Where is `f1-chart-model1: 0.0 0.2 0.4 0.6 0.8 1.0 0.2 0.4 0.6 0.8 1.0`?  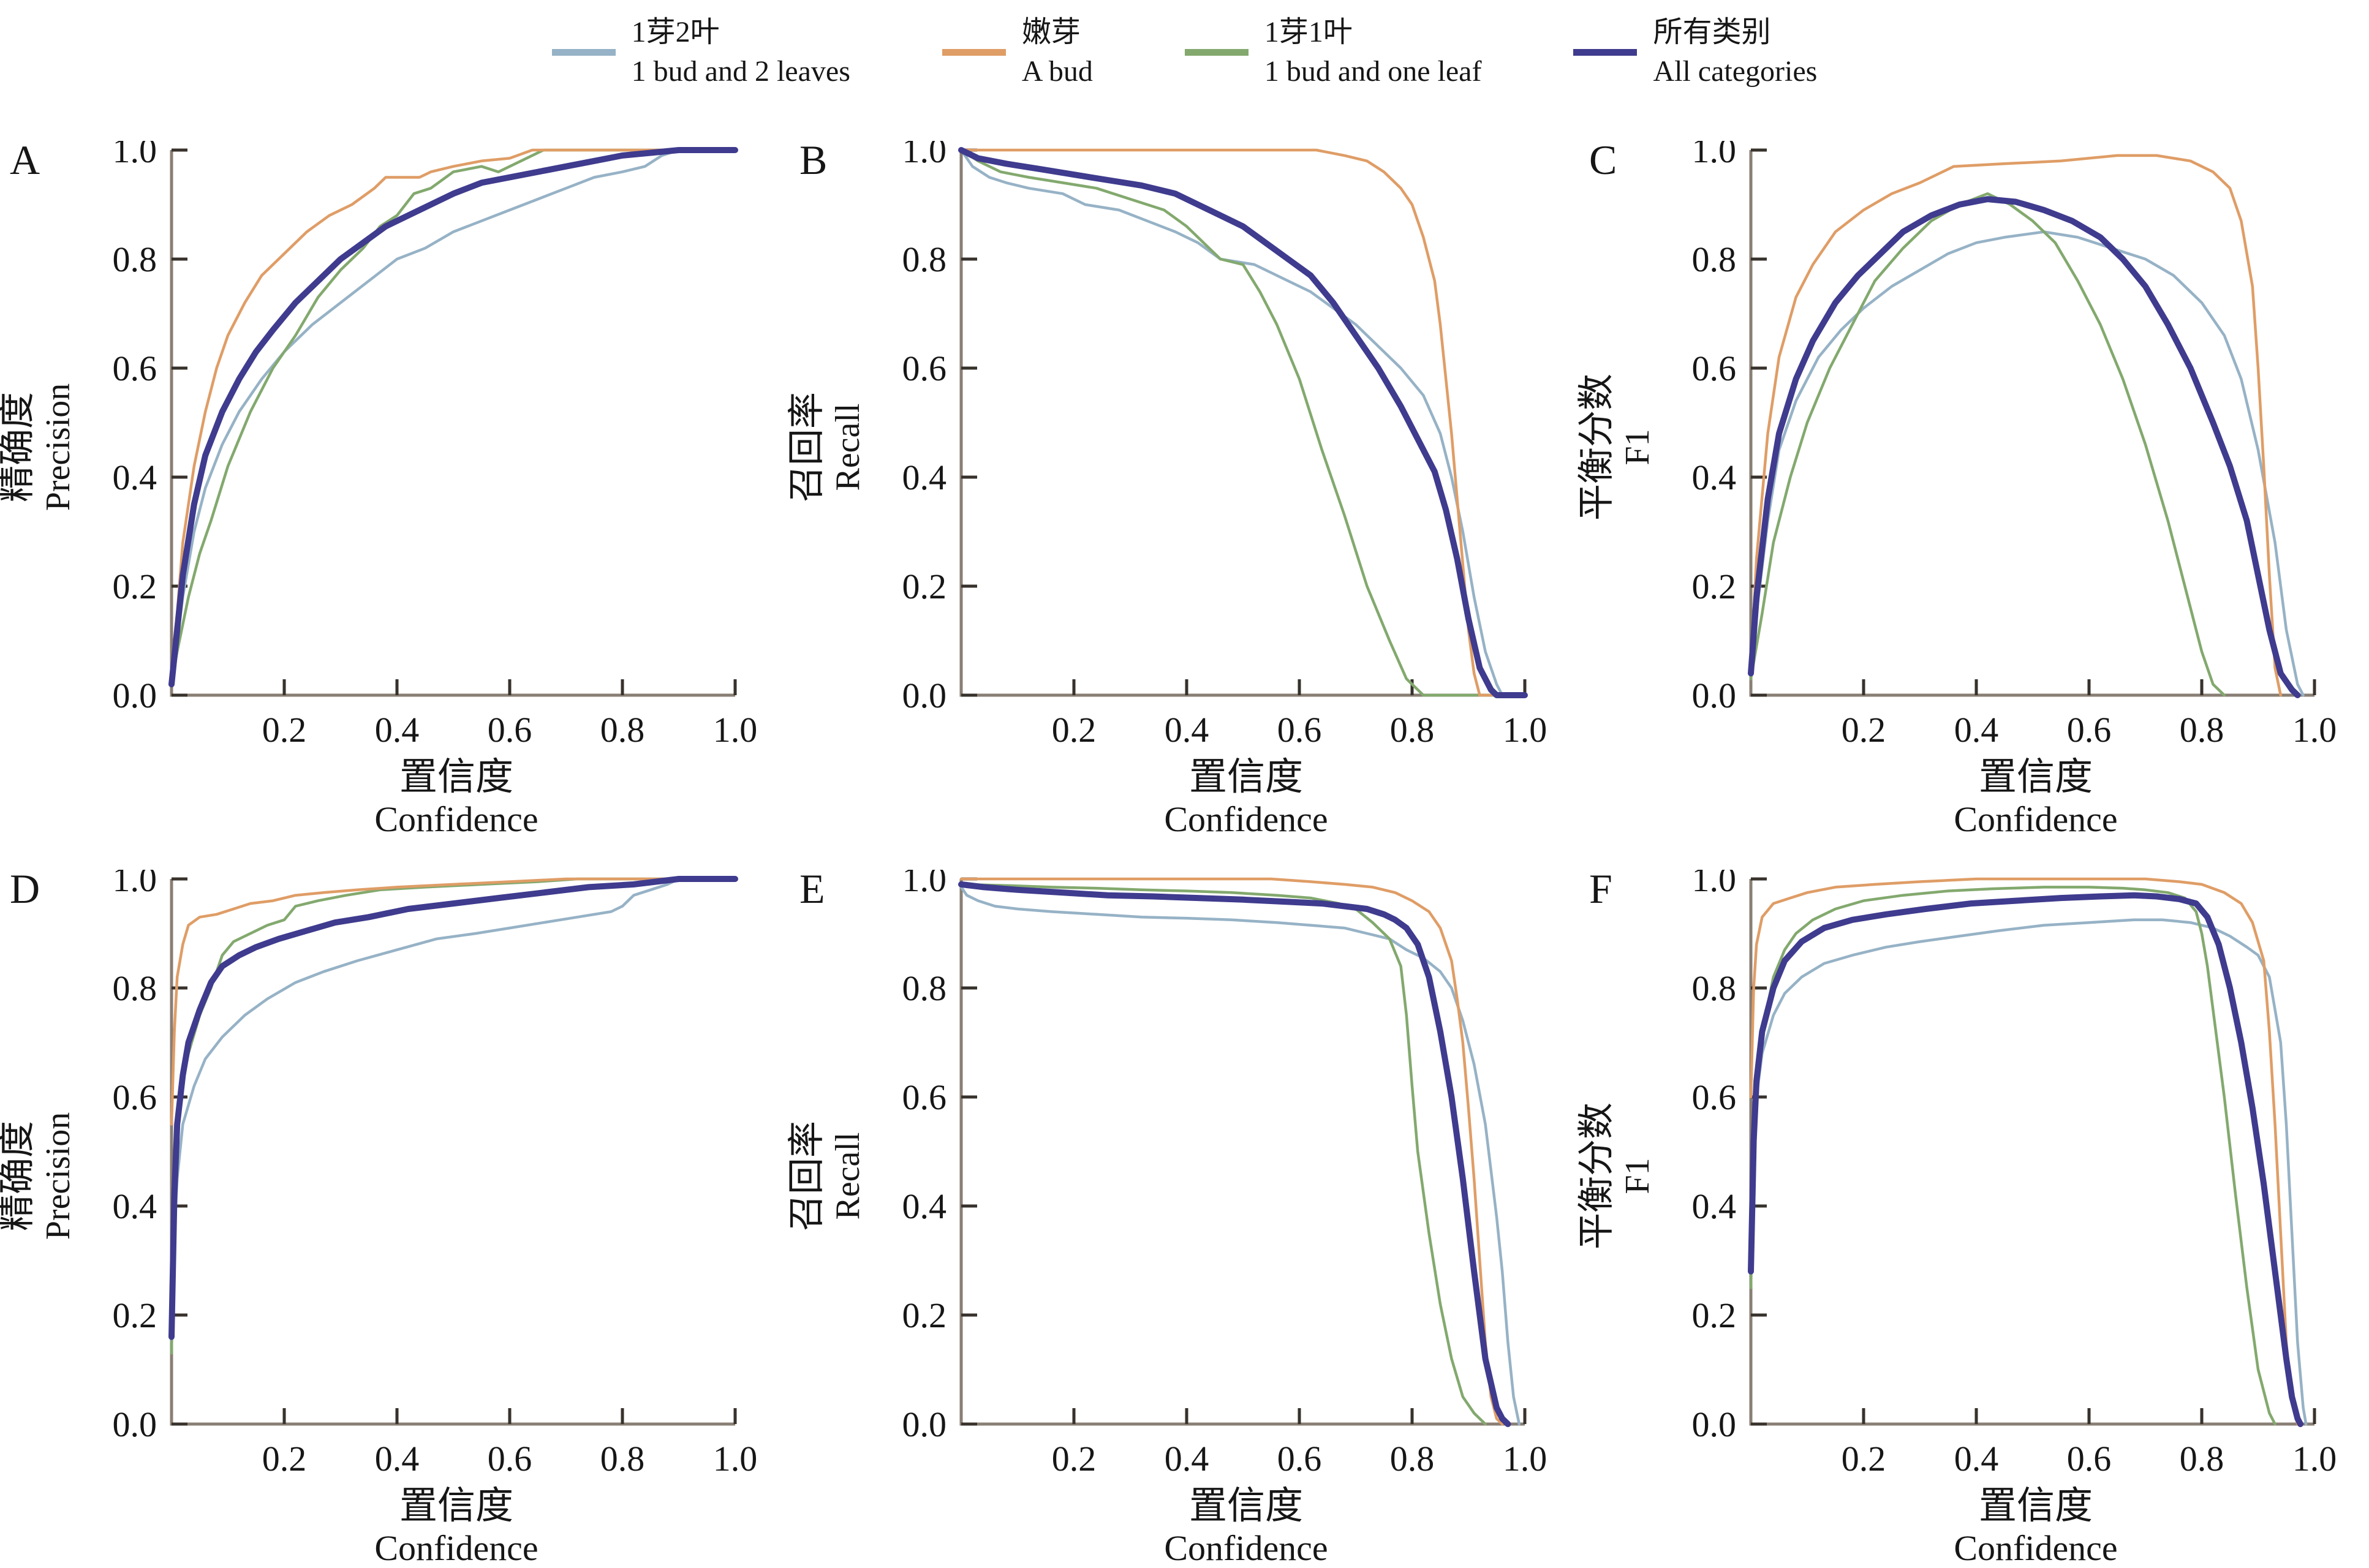 f1-chart-model1: 0.0 0.2 0.4 0.6 0.8 1.0 0.2 0.4 0.6 0.8 1.0 is located at coordinates (2014, 446).